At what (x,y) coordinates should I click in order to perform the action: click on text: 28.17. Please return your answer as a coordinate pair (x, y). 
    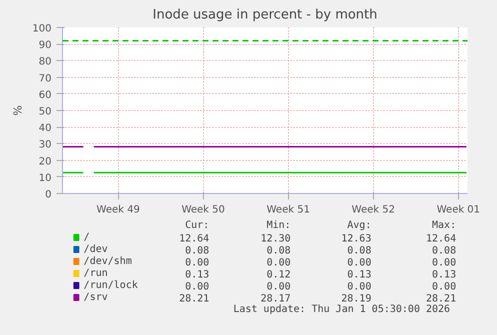
    Looking at the image, I should click on (275, 299).